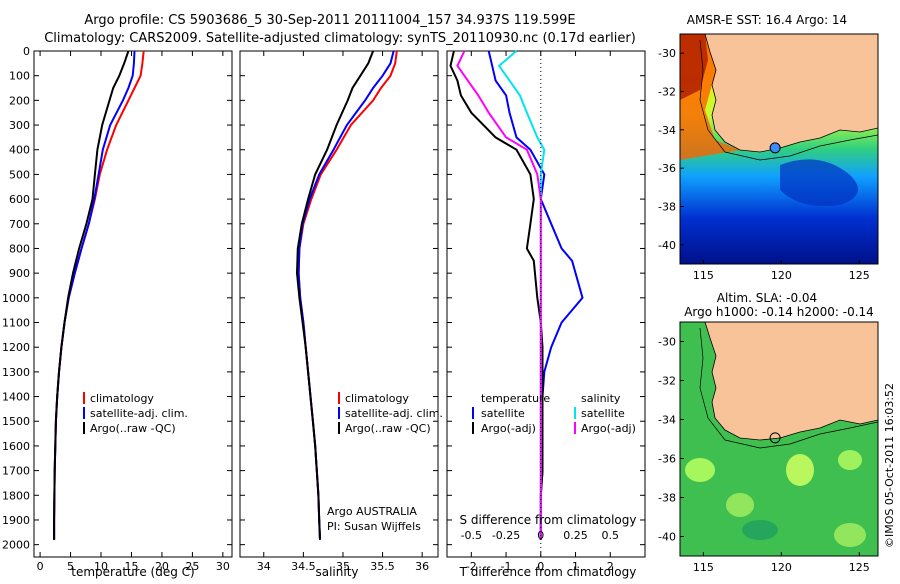 This screenshot has height=584, width=900. I want to click on salinity-xtick-label: 36, so click(422, 566).